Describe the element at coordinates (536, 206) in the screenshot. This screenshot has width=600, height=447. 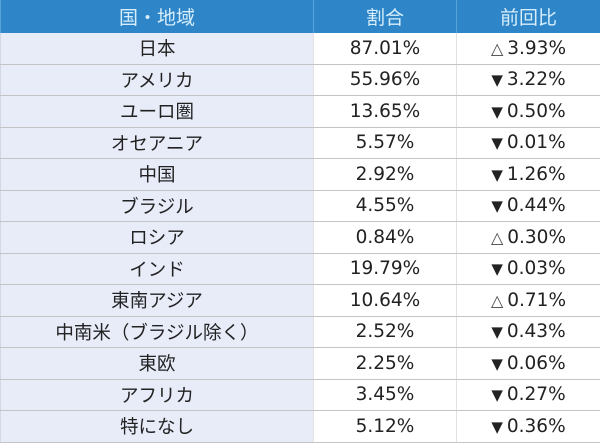
I see `change-value: 0.44%` at that location.